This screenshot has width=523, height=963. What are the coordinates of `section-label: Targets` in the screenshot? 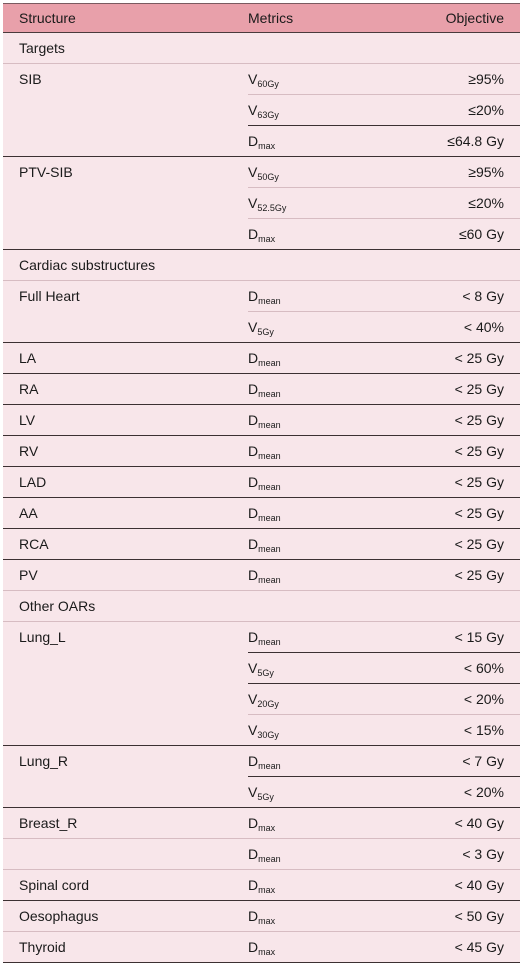 It's located at (261, 48).